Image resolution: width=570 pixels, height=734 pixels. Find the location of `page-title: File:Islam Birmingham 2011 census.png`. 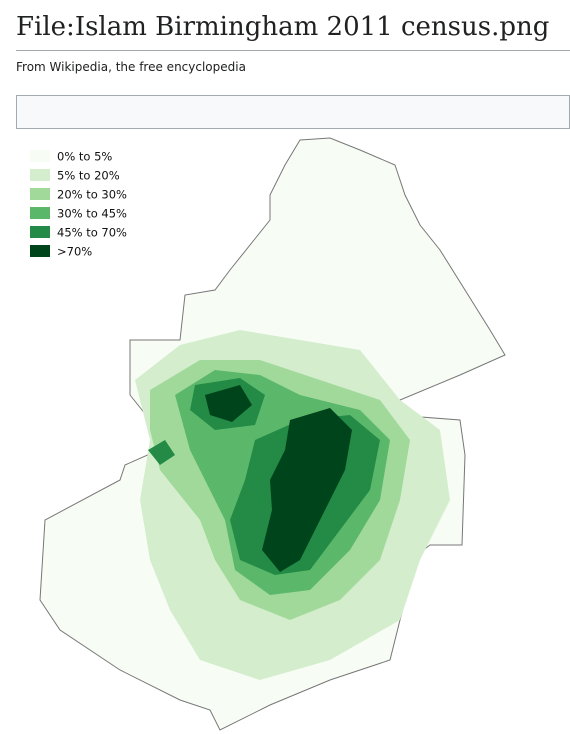

page-title: File:Islam Birmingham 2011 census.png is located at coordinates (283, 27).